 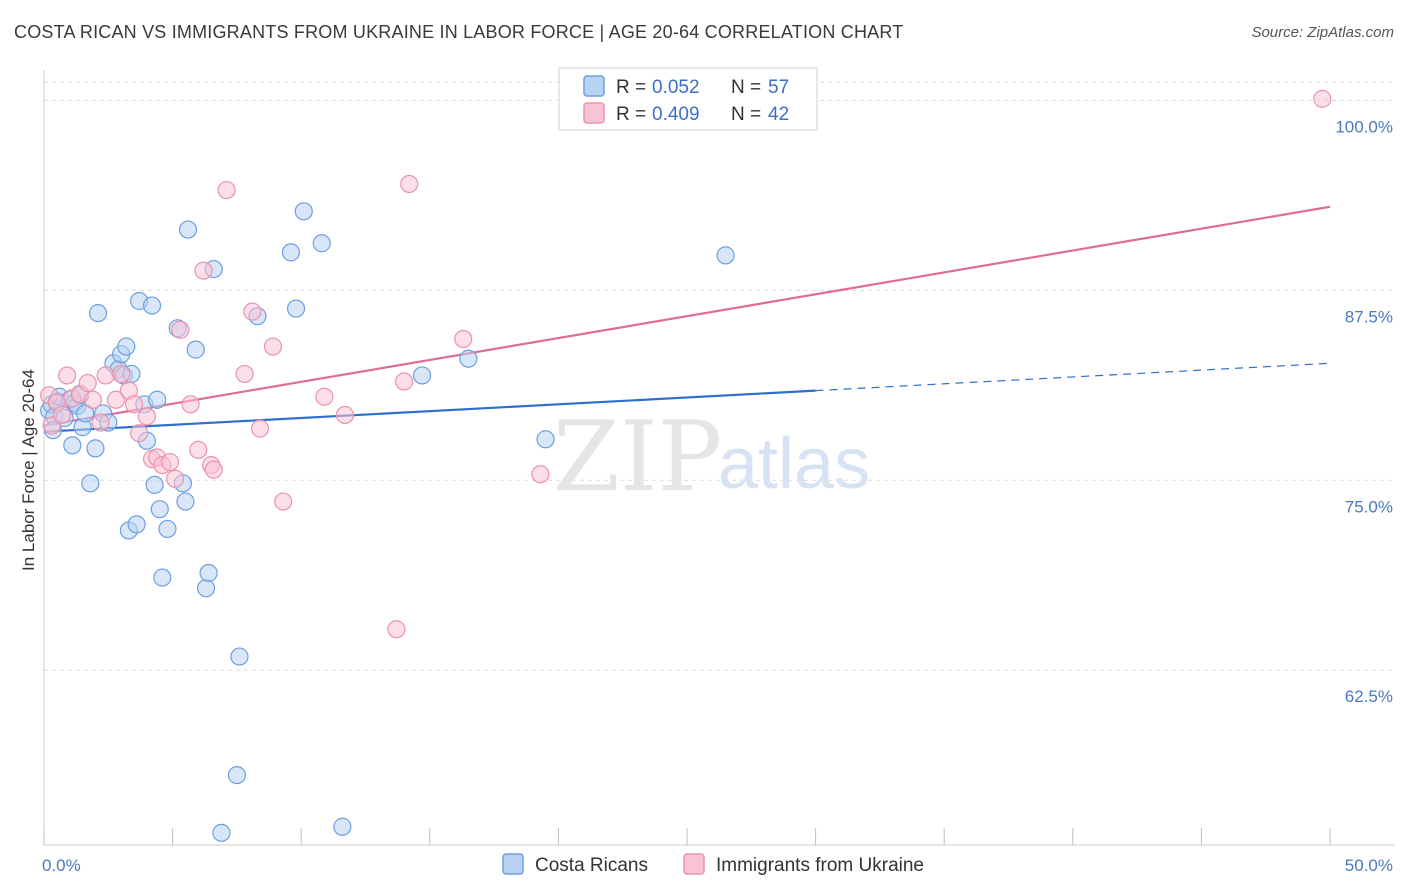 I want to click on x-tick-label-1: 50.0%, so click(x=1369, y=865).